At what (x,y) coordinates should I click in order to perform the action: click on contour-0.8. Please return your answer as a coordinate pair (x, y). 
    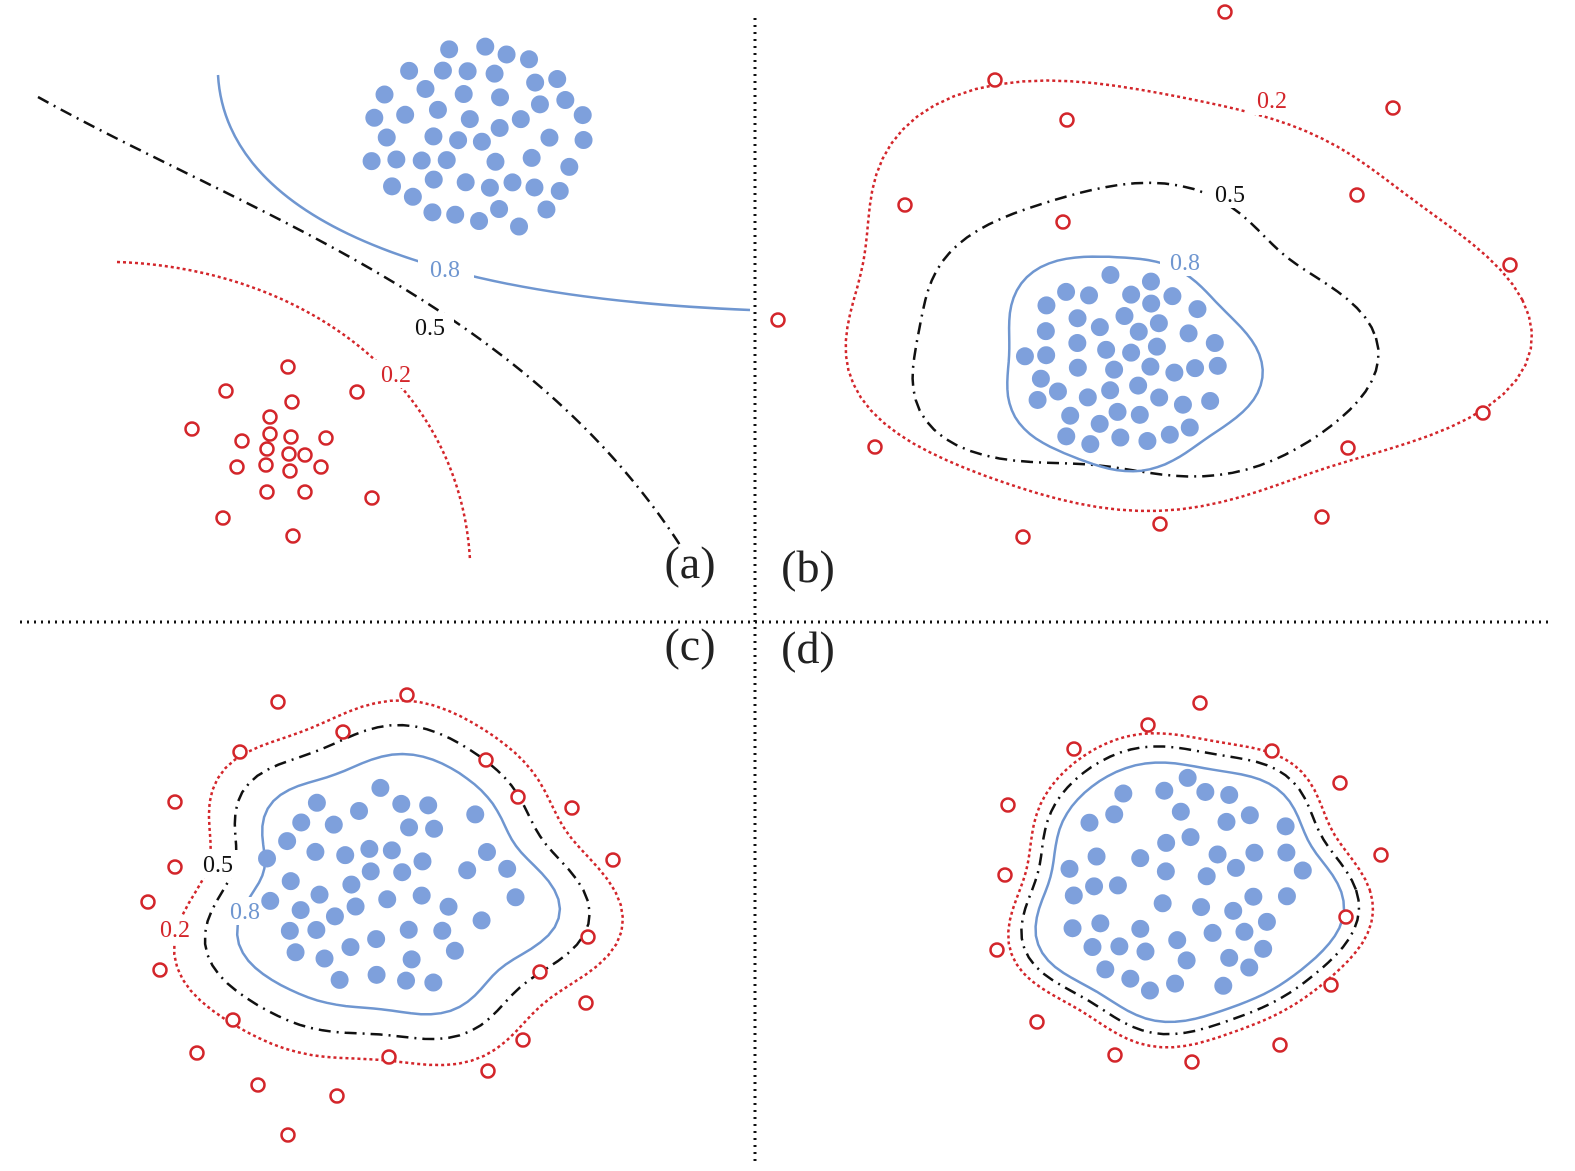
    Looking at the image, I should click on (1190, 892).